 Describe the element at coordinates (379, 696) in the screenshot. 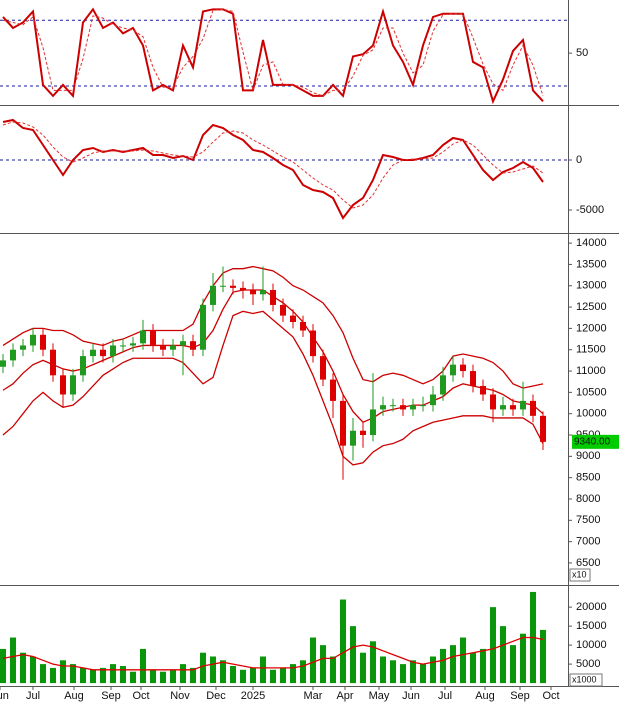

I see `x-tick-label: May` at that location.